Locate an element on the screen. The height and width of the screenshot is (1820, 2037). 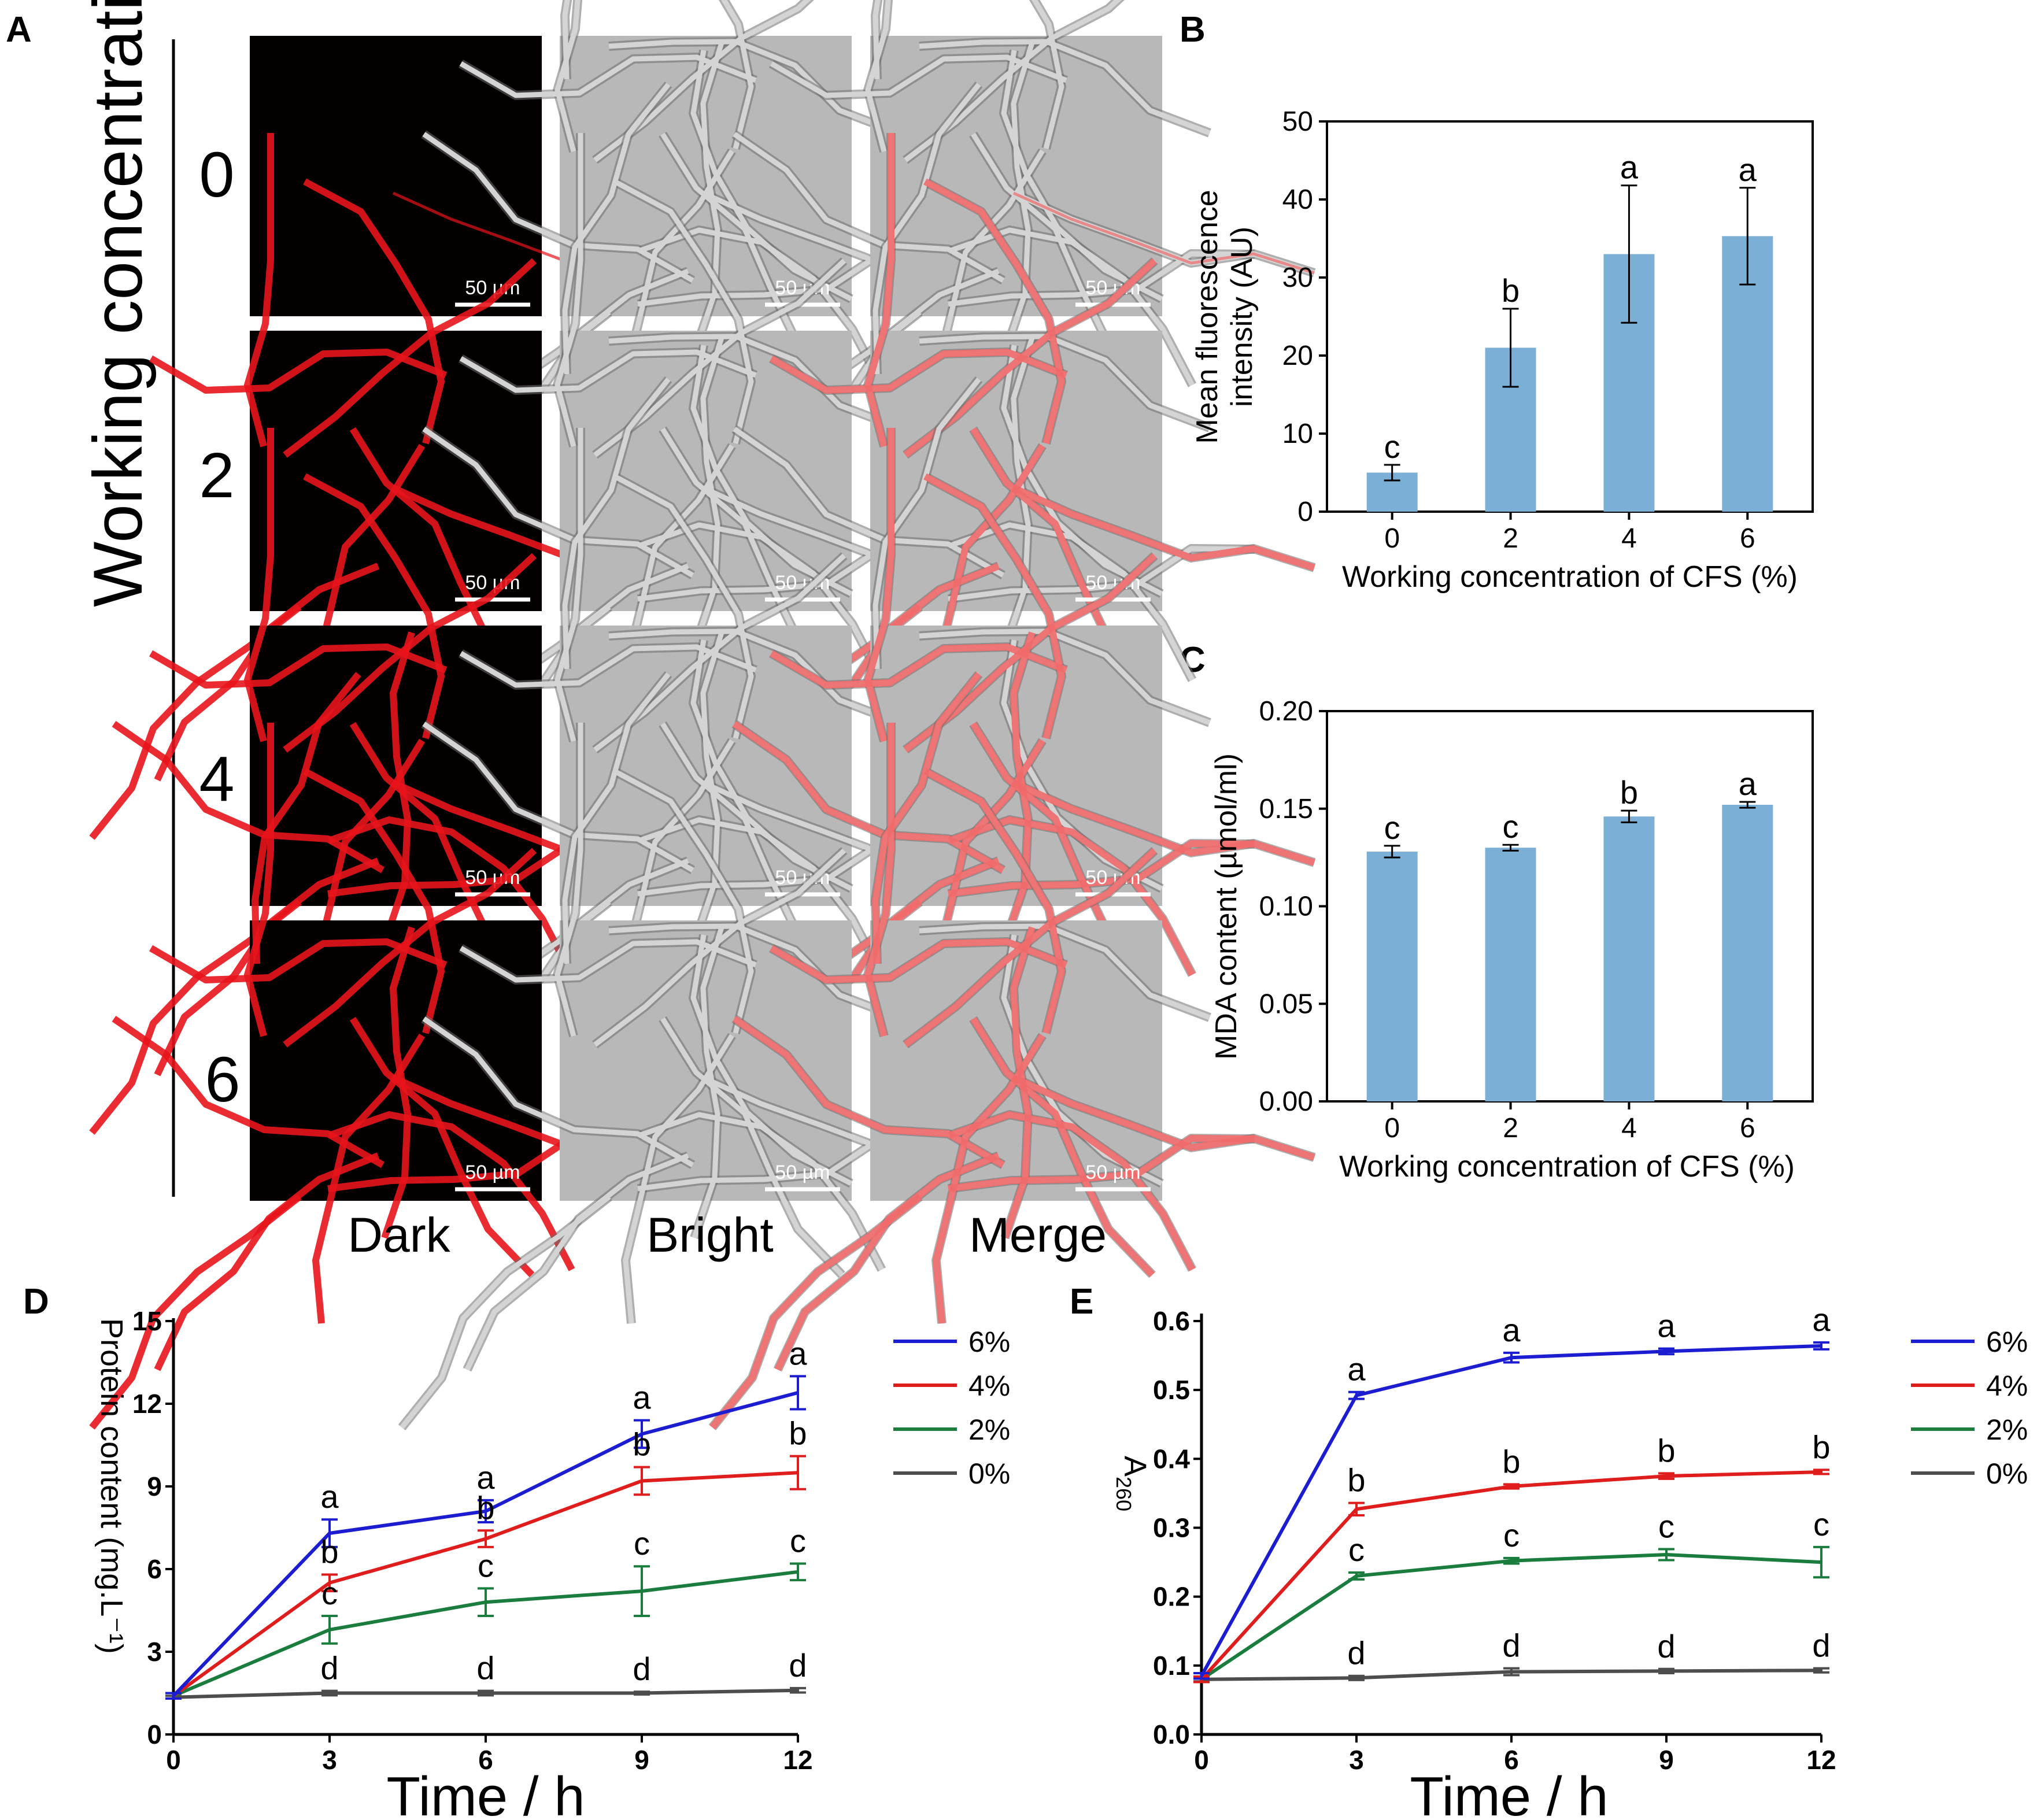
x-tick-label: 6 is located at coordinates (1512, 1760).